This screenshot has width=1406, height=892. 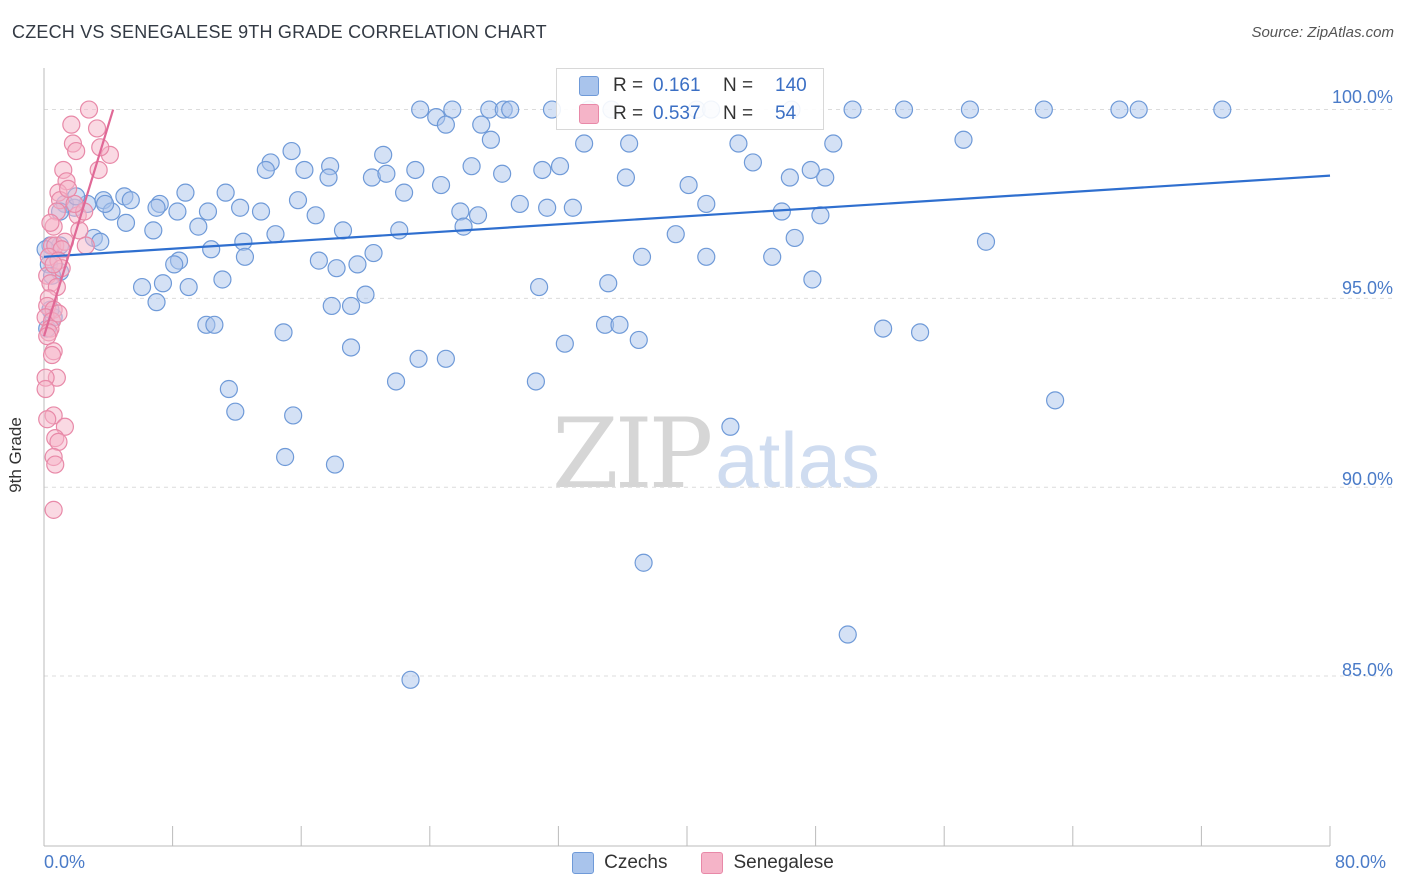 I want to click on stats-box: R = 0.161 N = 140 R = 0.537 N = 54, so click(x=690, y=99).